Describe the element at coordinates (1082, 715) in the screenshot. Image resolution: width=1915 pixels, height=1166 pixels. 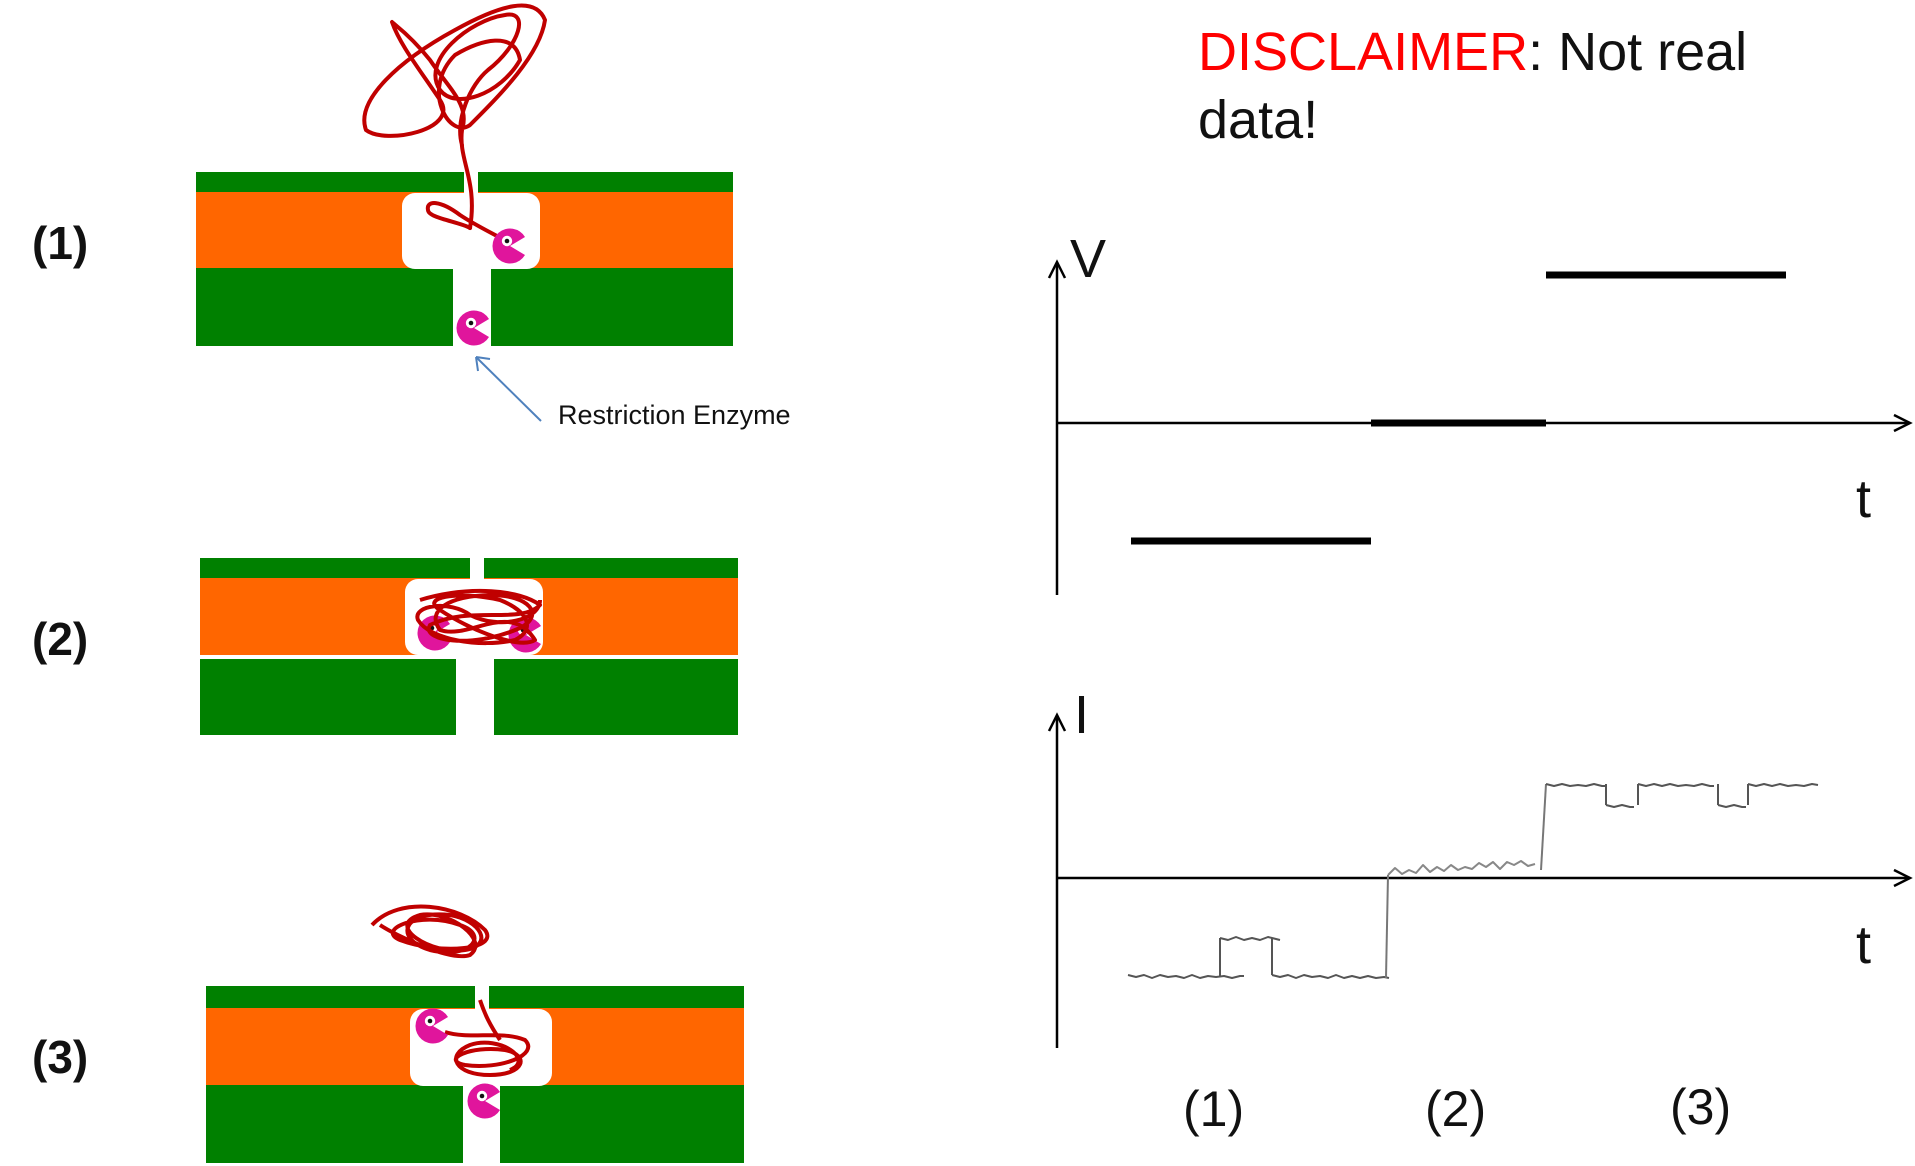
I see `current-axis-label: I` at that location.